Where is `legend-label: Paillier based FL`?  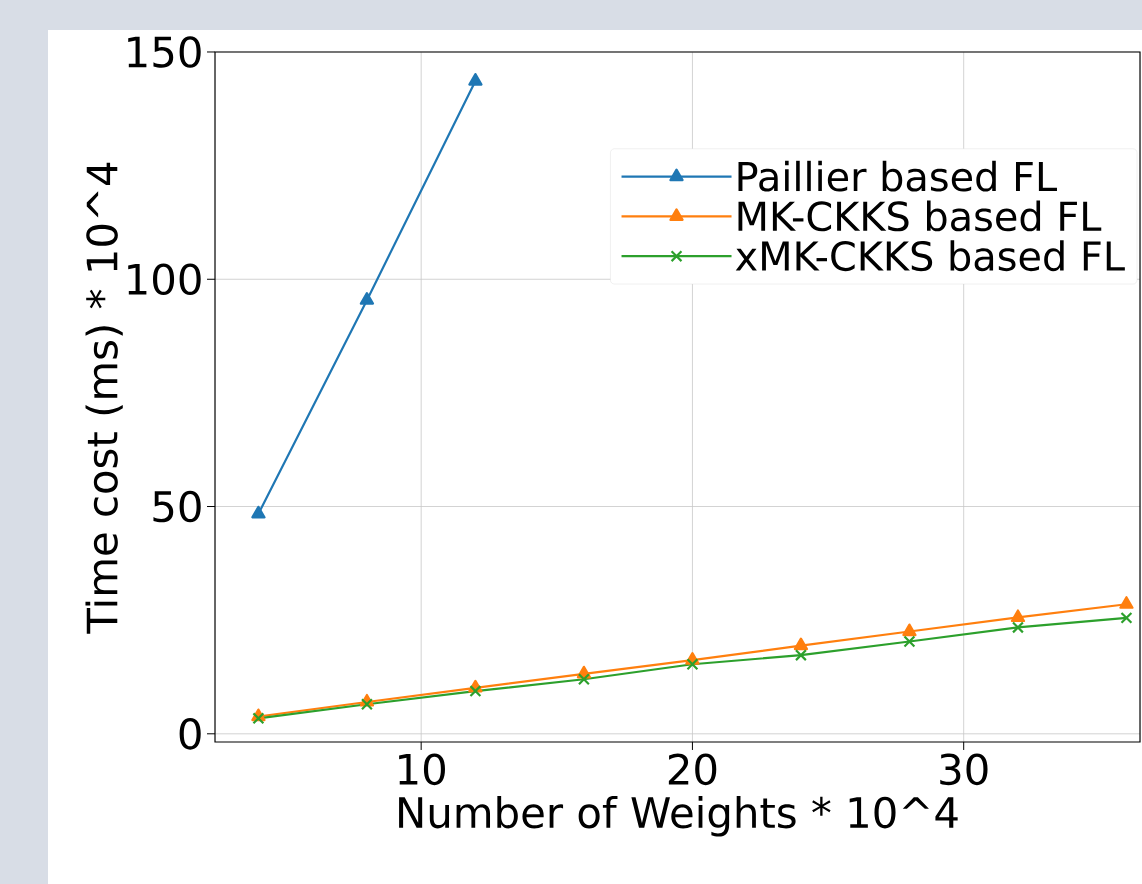
legend-label: Paillier based FL is located at coordinates (897, 176).